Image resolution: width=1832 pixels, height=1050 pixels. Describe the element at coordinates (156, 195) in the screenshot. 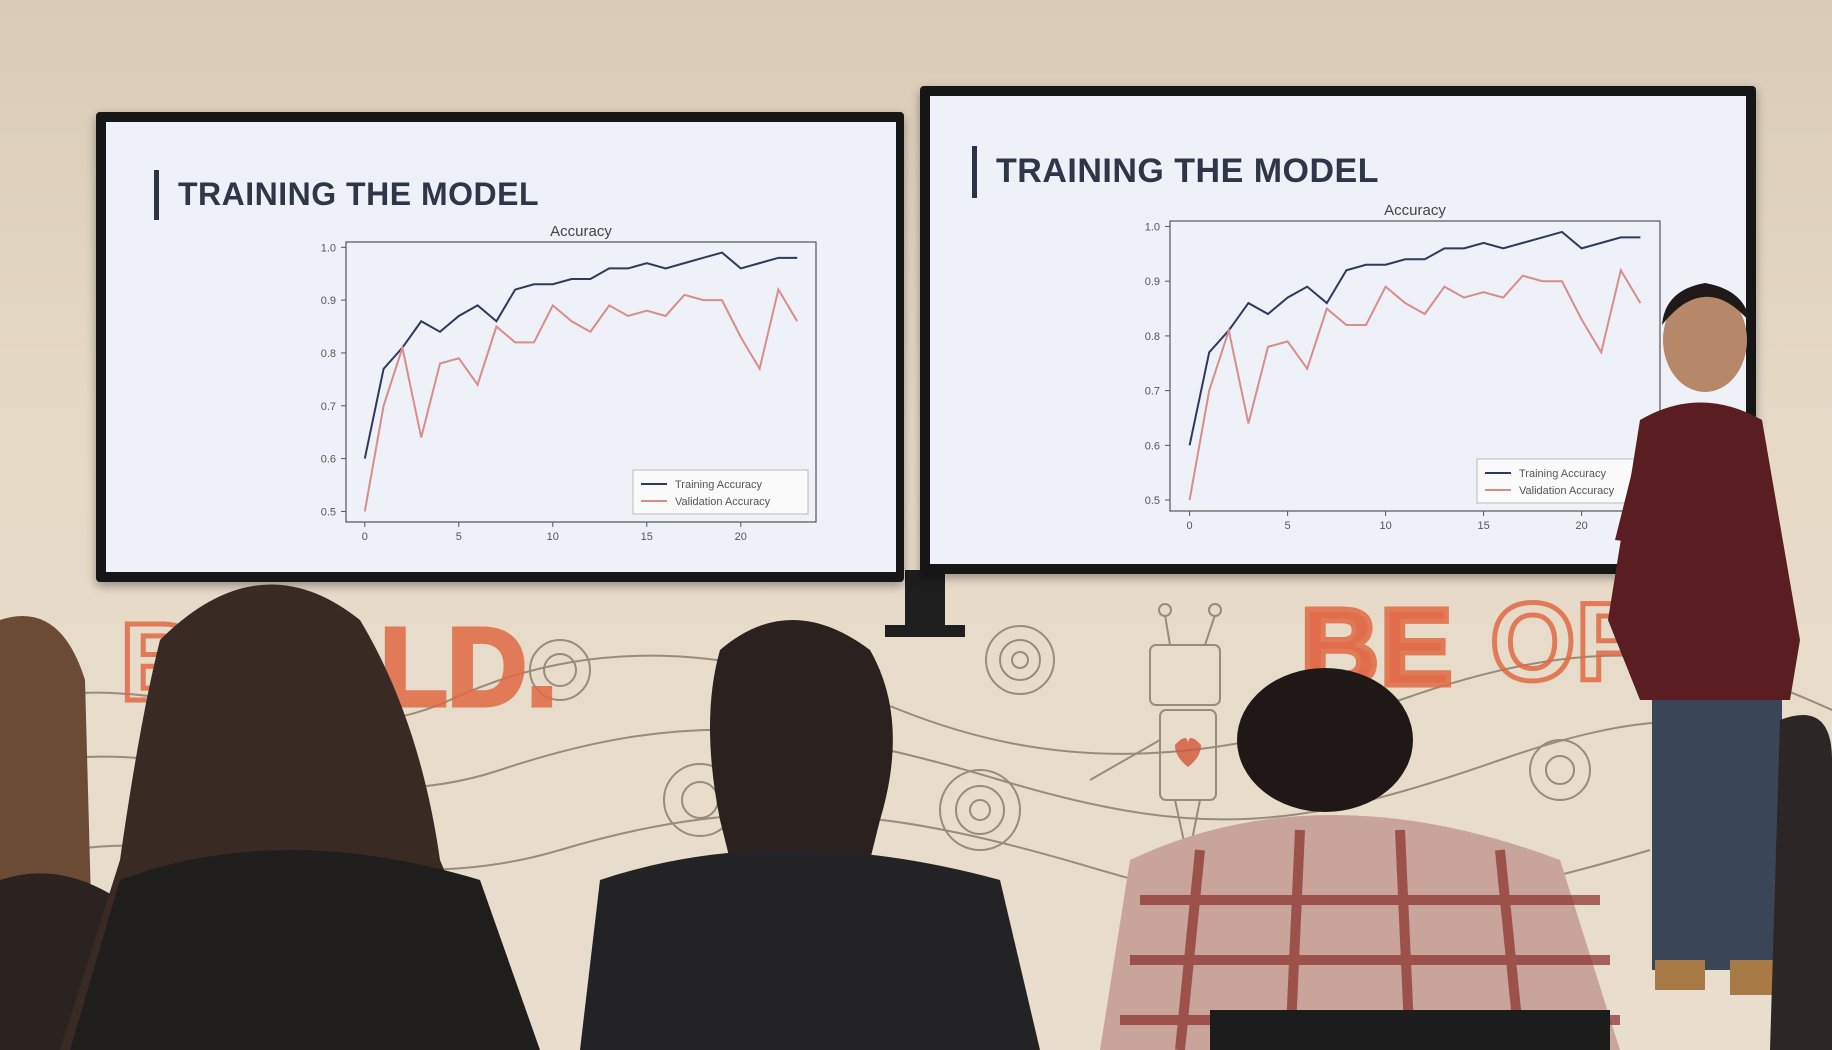

I see `left-slide-title-bar` at that location.